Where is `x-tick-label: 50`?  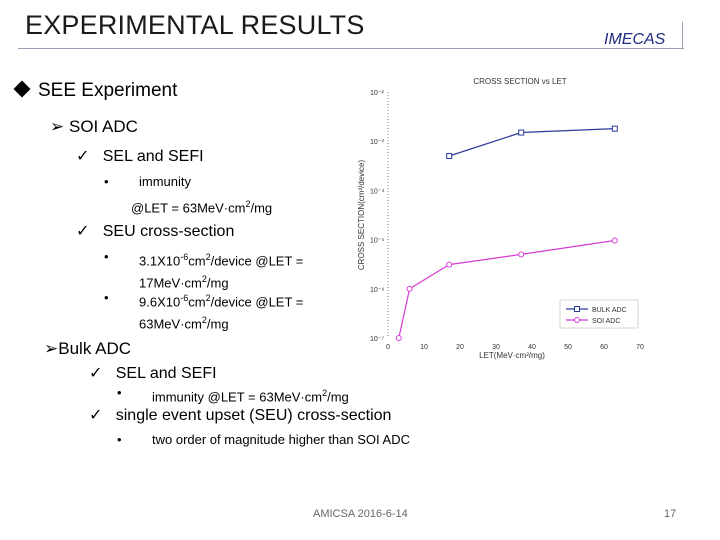
x-tick-label: 50 is located at coordinates (568, 347).